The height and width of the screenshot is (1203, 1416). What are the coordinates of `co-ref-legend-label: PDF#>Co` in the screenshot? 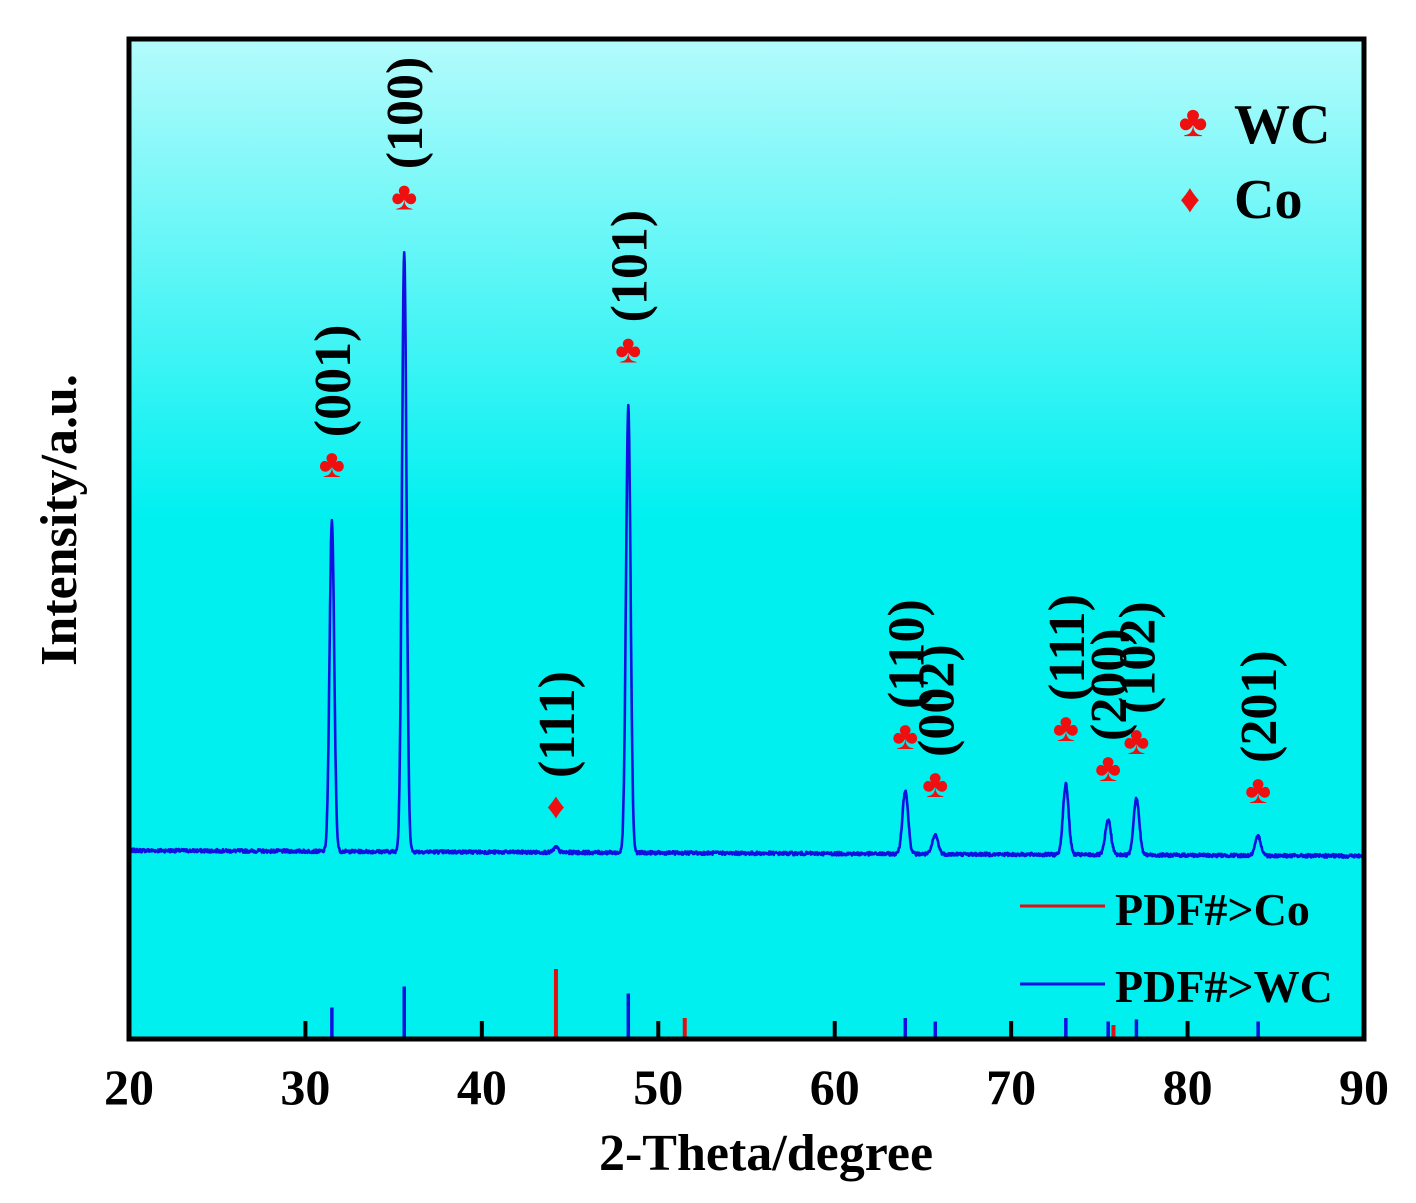 It's located at (1212, 909).